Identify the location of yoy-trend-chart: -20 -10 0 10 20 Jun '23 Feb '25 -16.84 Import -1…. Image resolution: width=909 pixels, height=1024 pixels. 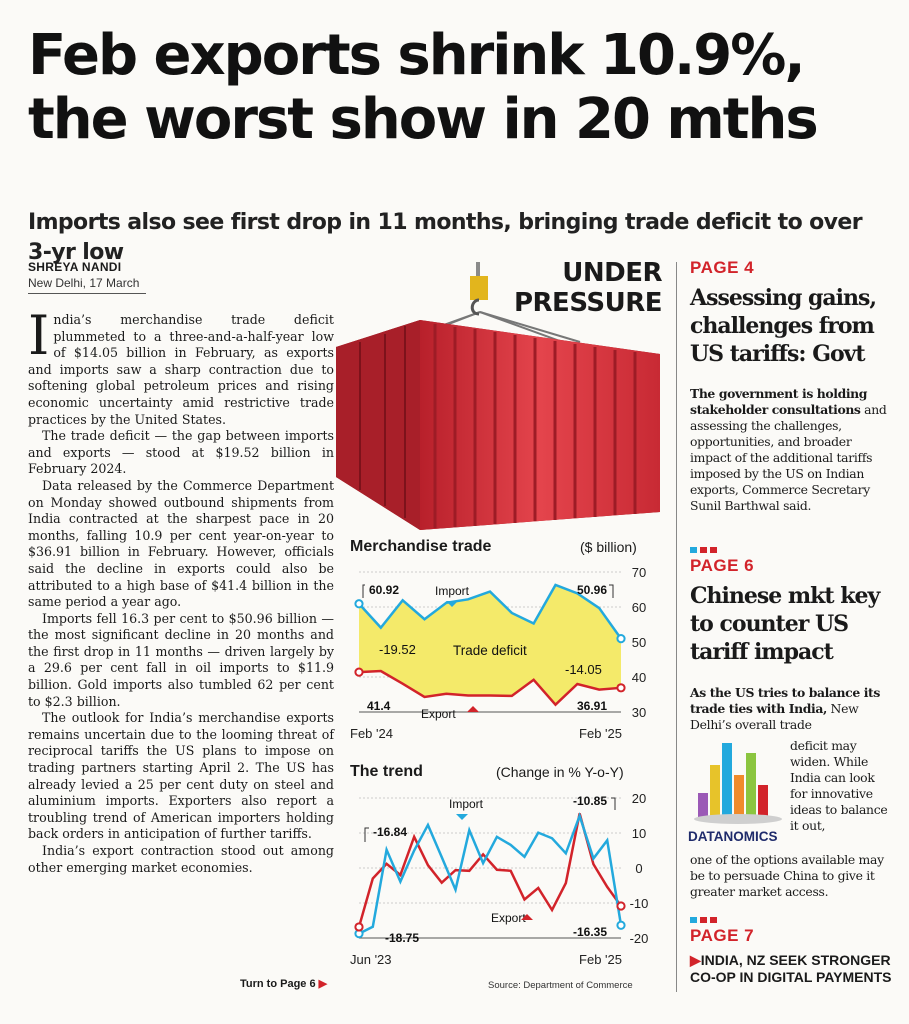
(499, 879).